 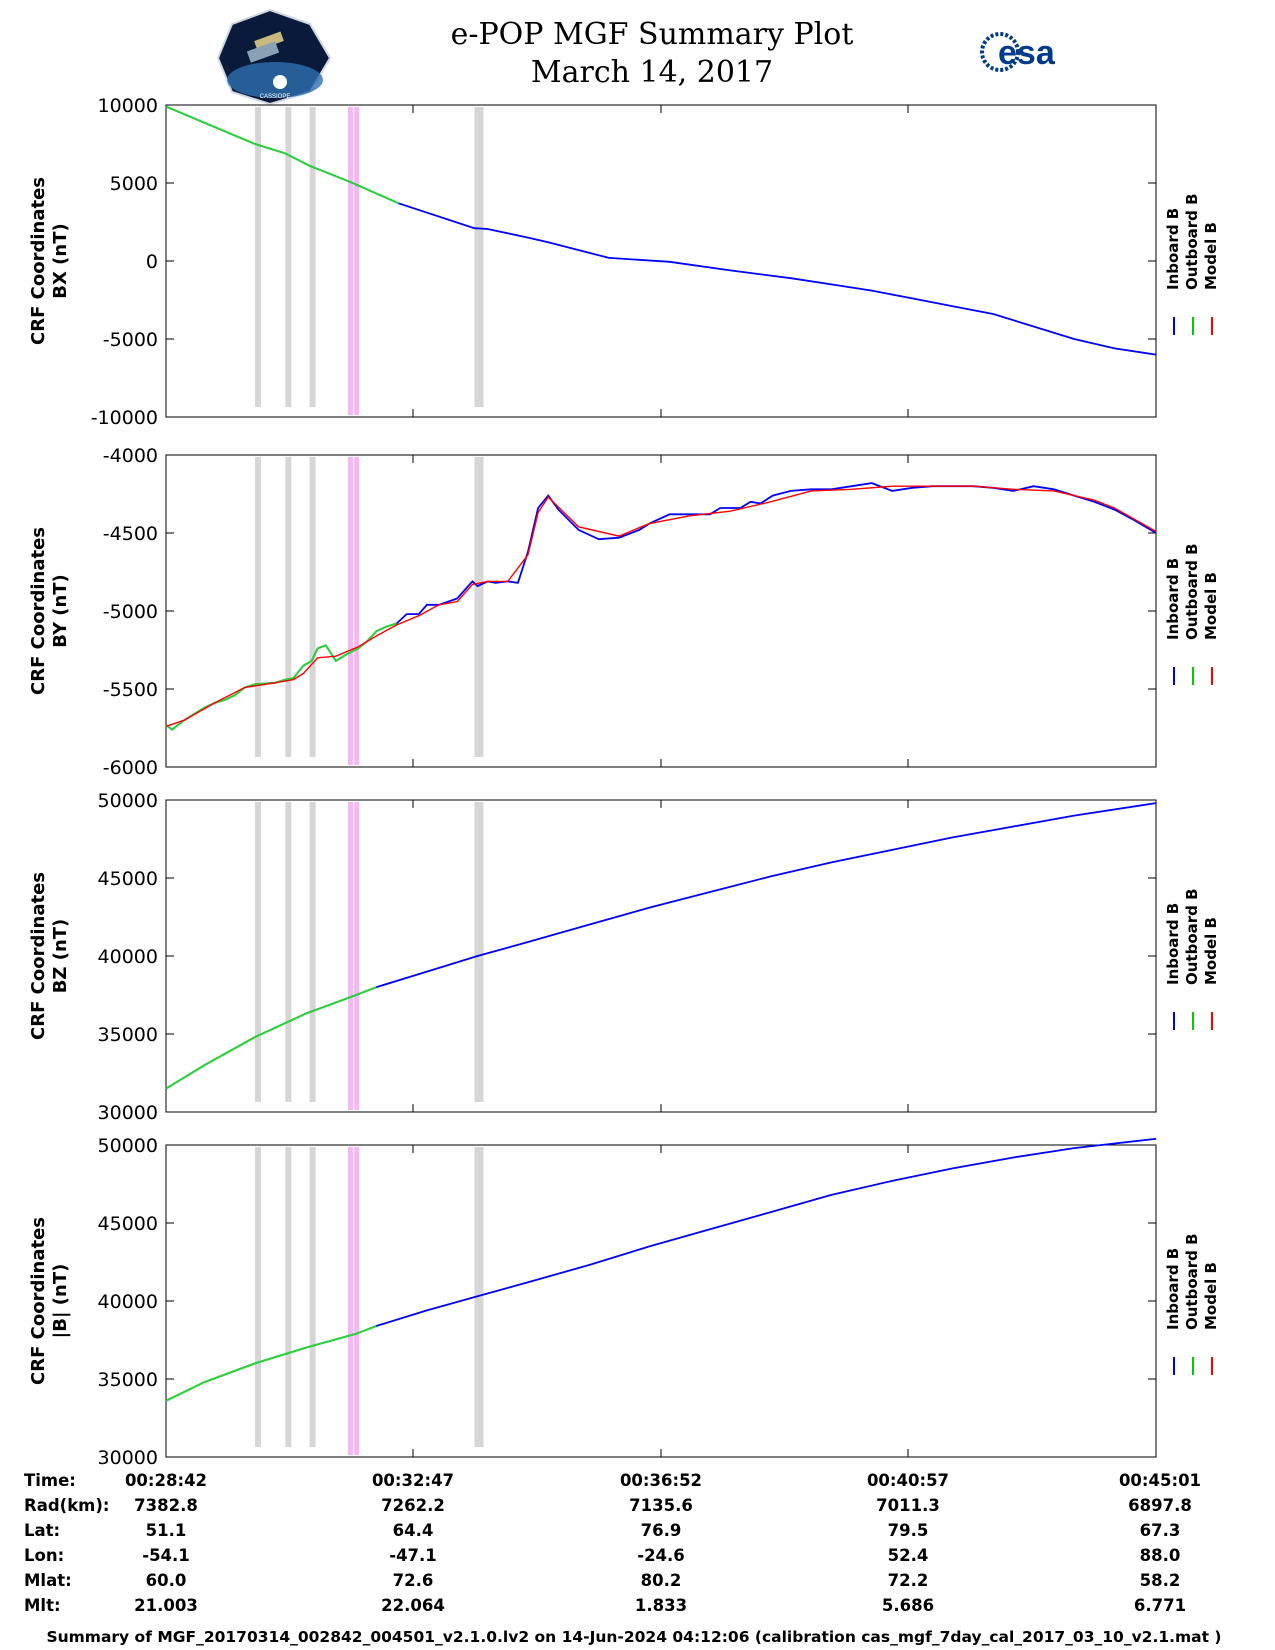 What do you see at coordinates (49, 261) in the screenshot?
I see `y-axis-label: CRF CoordinatesBX (nT)` at bounding box center [49, 261].